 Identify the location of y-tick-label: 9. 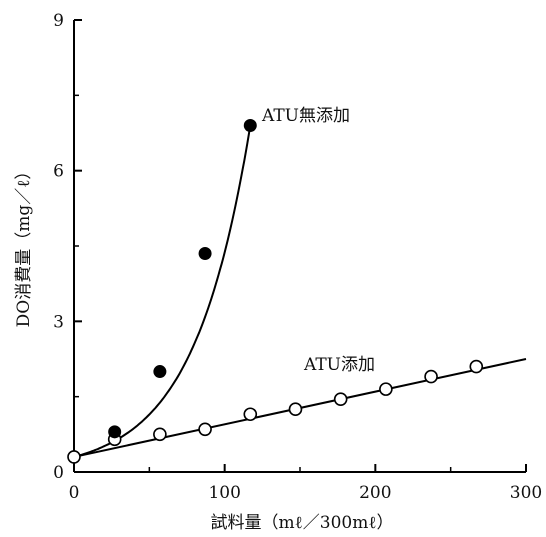
(58, 21).